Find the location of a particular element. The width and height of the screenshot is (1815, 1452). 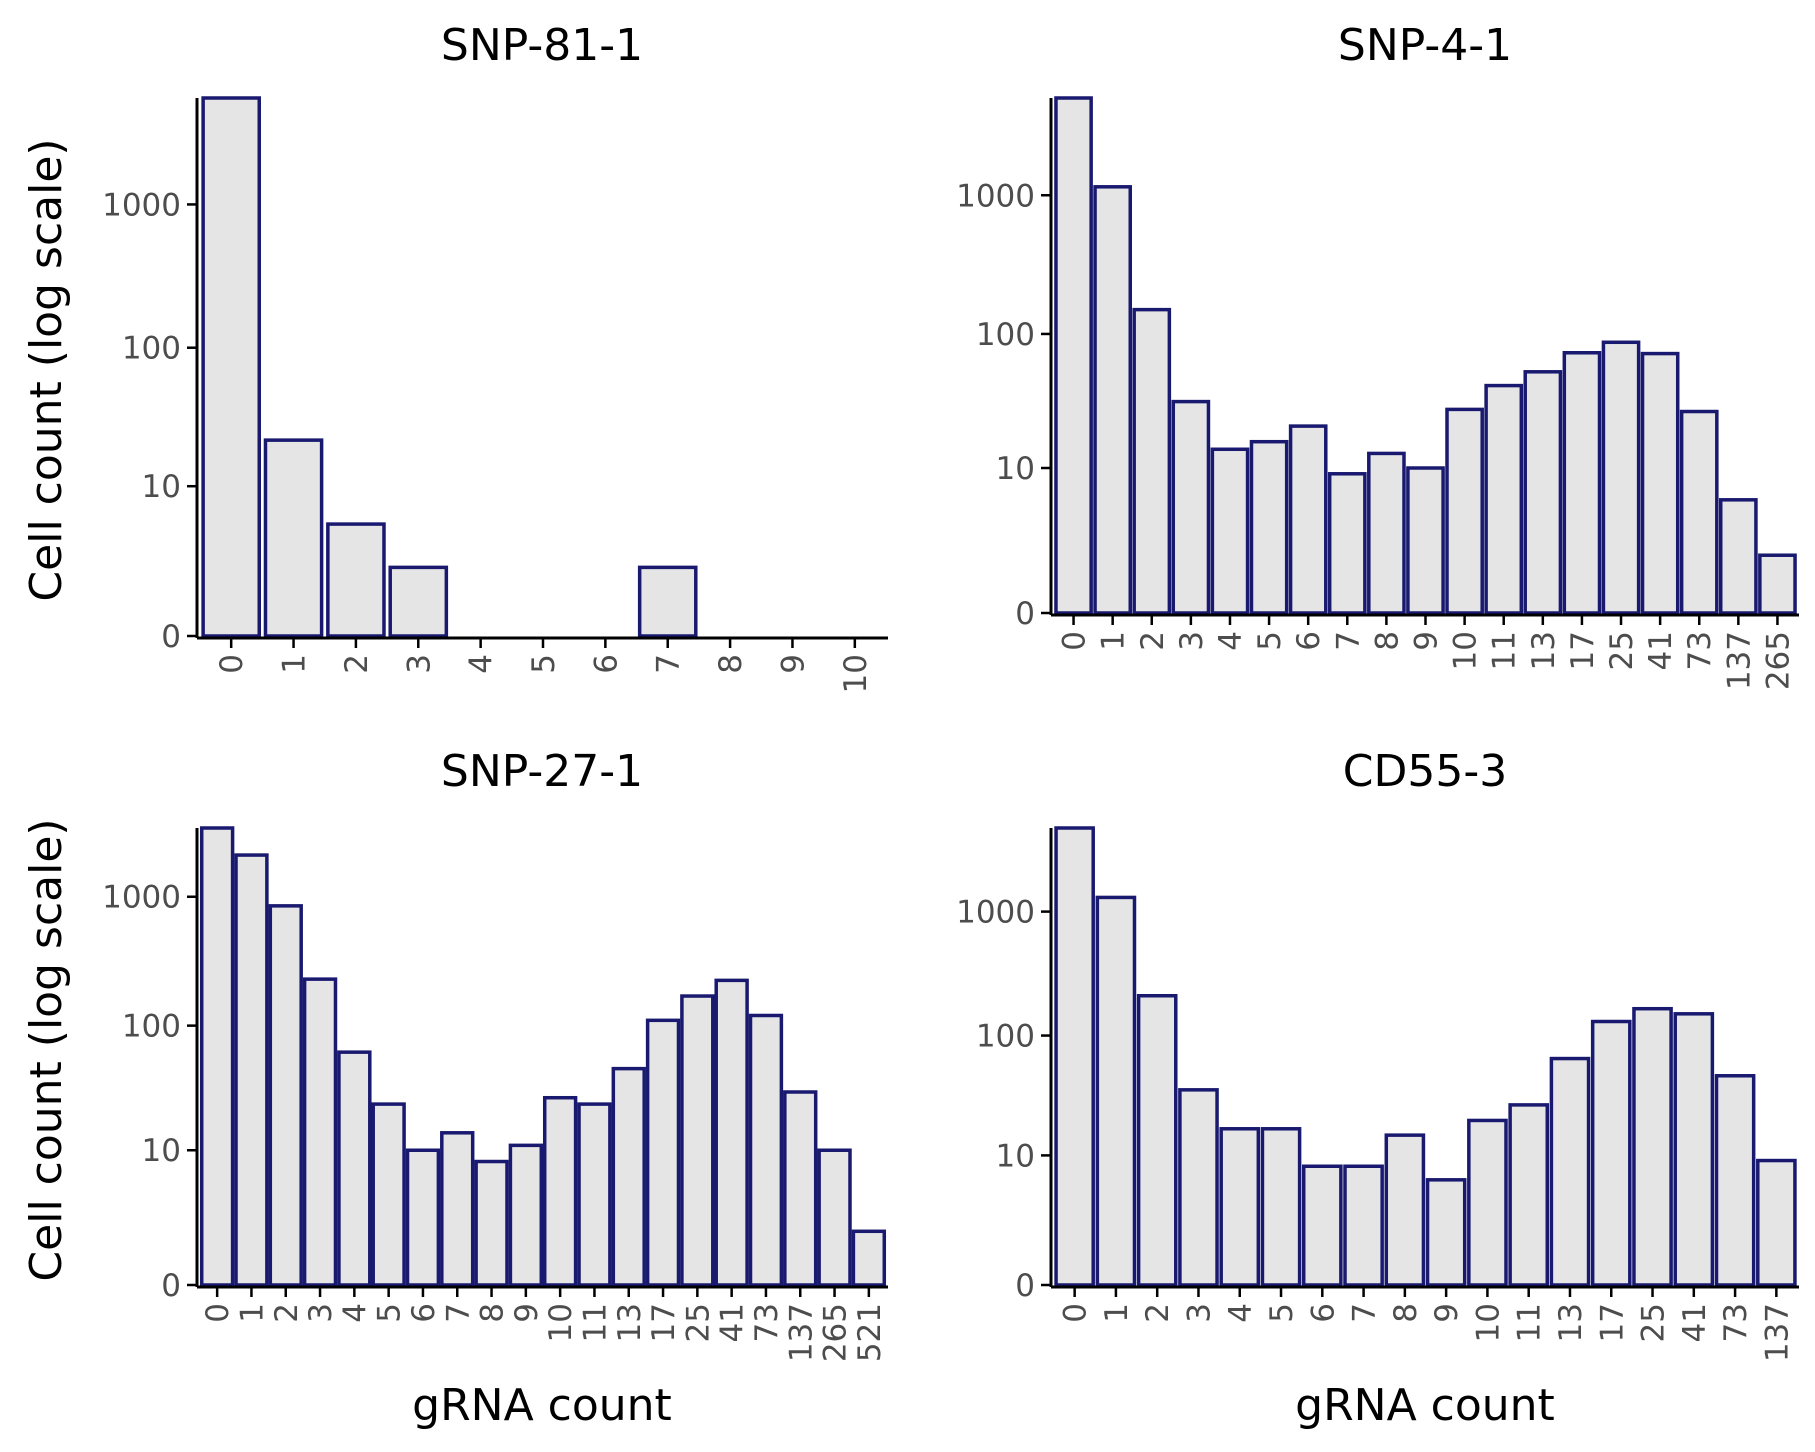

panel-title: CD55-3 is located at coordinates (1425, 771).